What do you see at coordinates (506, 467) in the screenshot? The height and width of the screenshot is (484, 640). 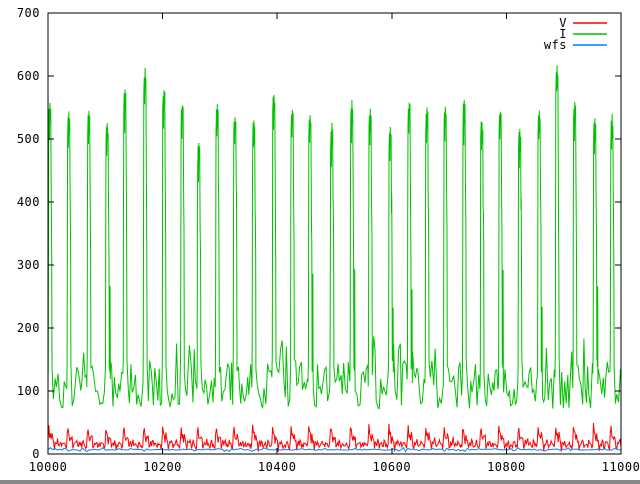 I see `x-tick-label: 10800` at bounding box center [506, 467].